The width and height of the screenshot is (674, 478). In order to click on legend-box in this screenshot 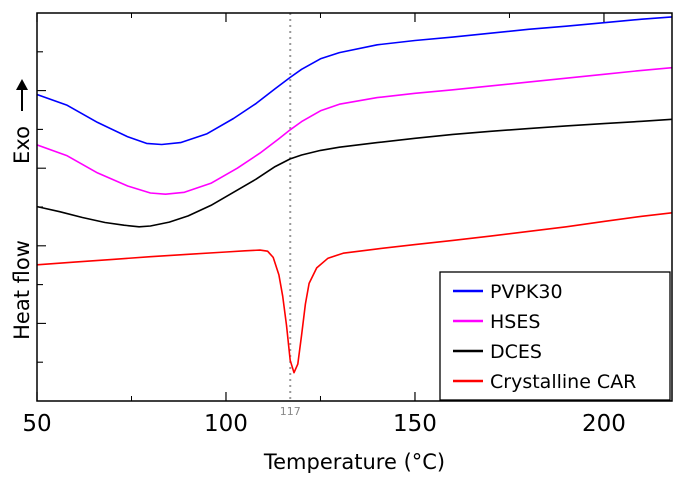, I will do `click(555, 336)`.